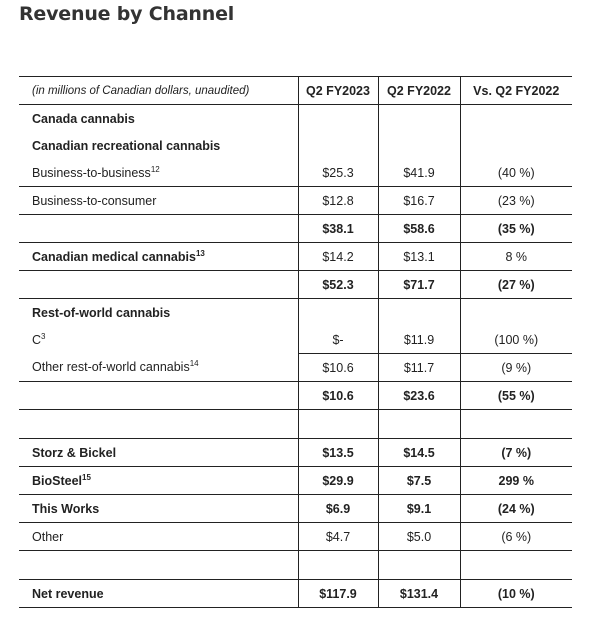 This screenshot has width=603, height=618. What do you see at coordinates (515, 593) in the screenshot?
I see `value-cell: (10 %)` at bounding box center [515, 593].